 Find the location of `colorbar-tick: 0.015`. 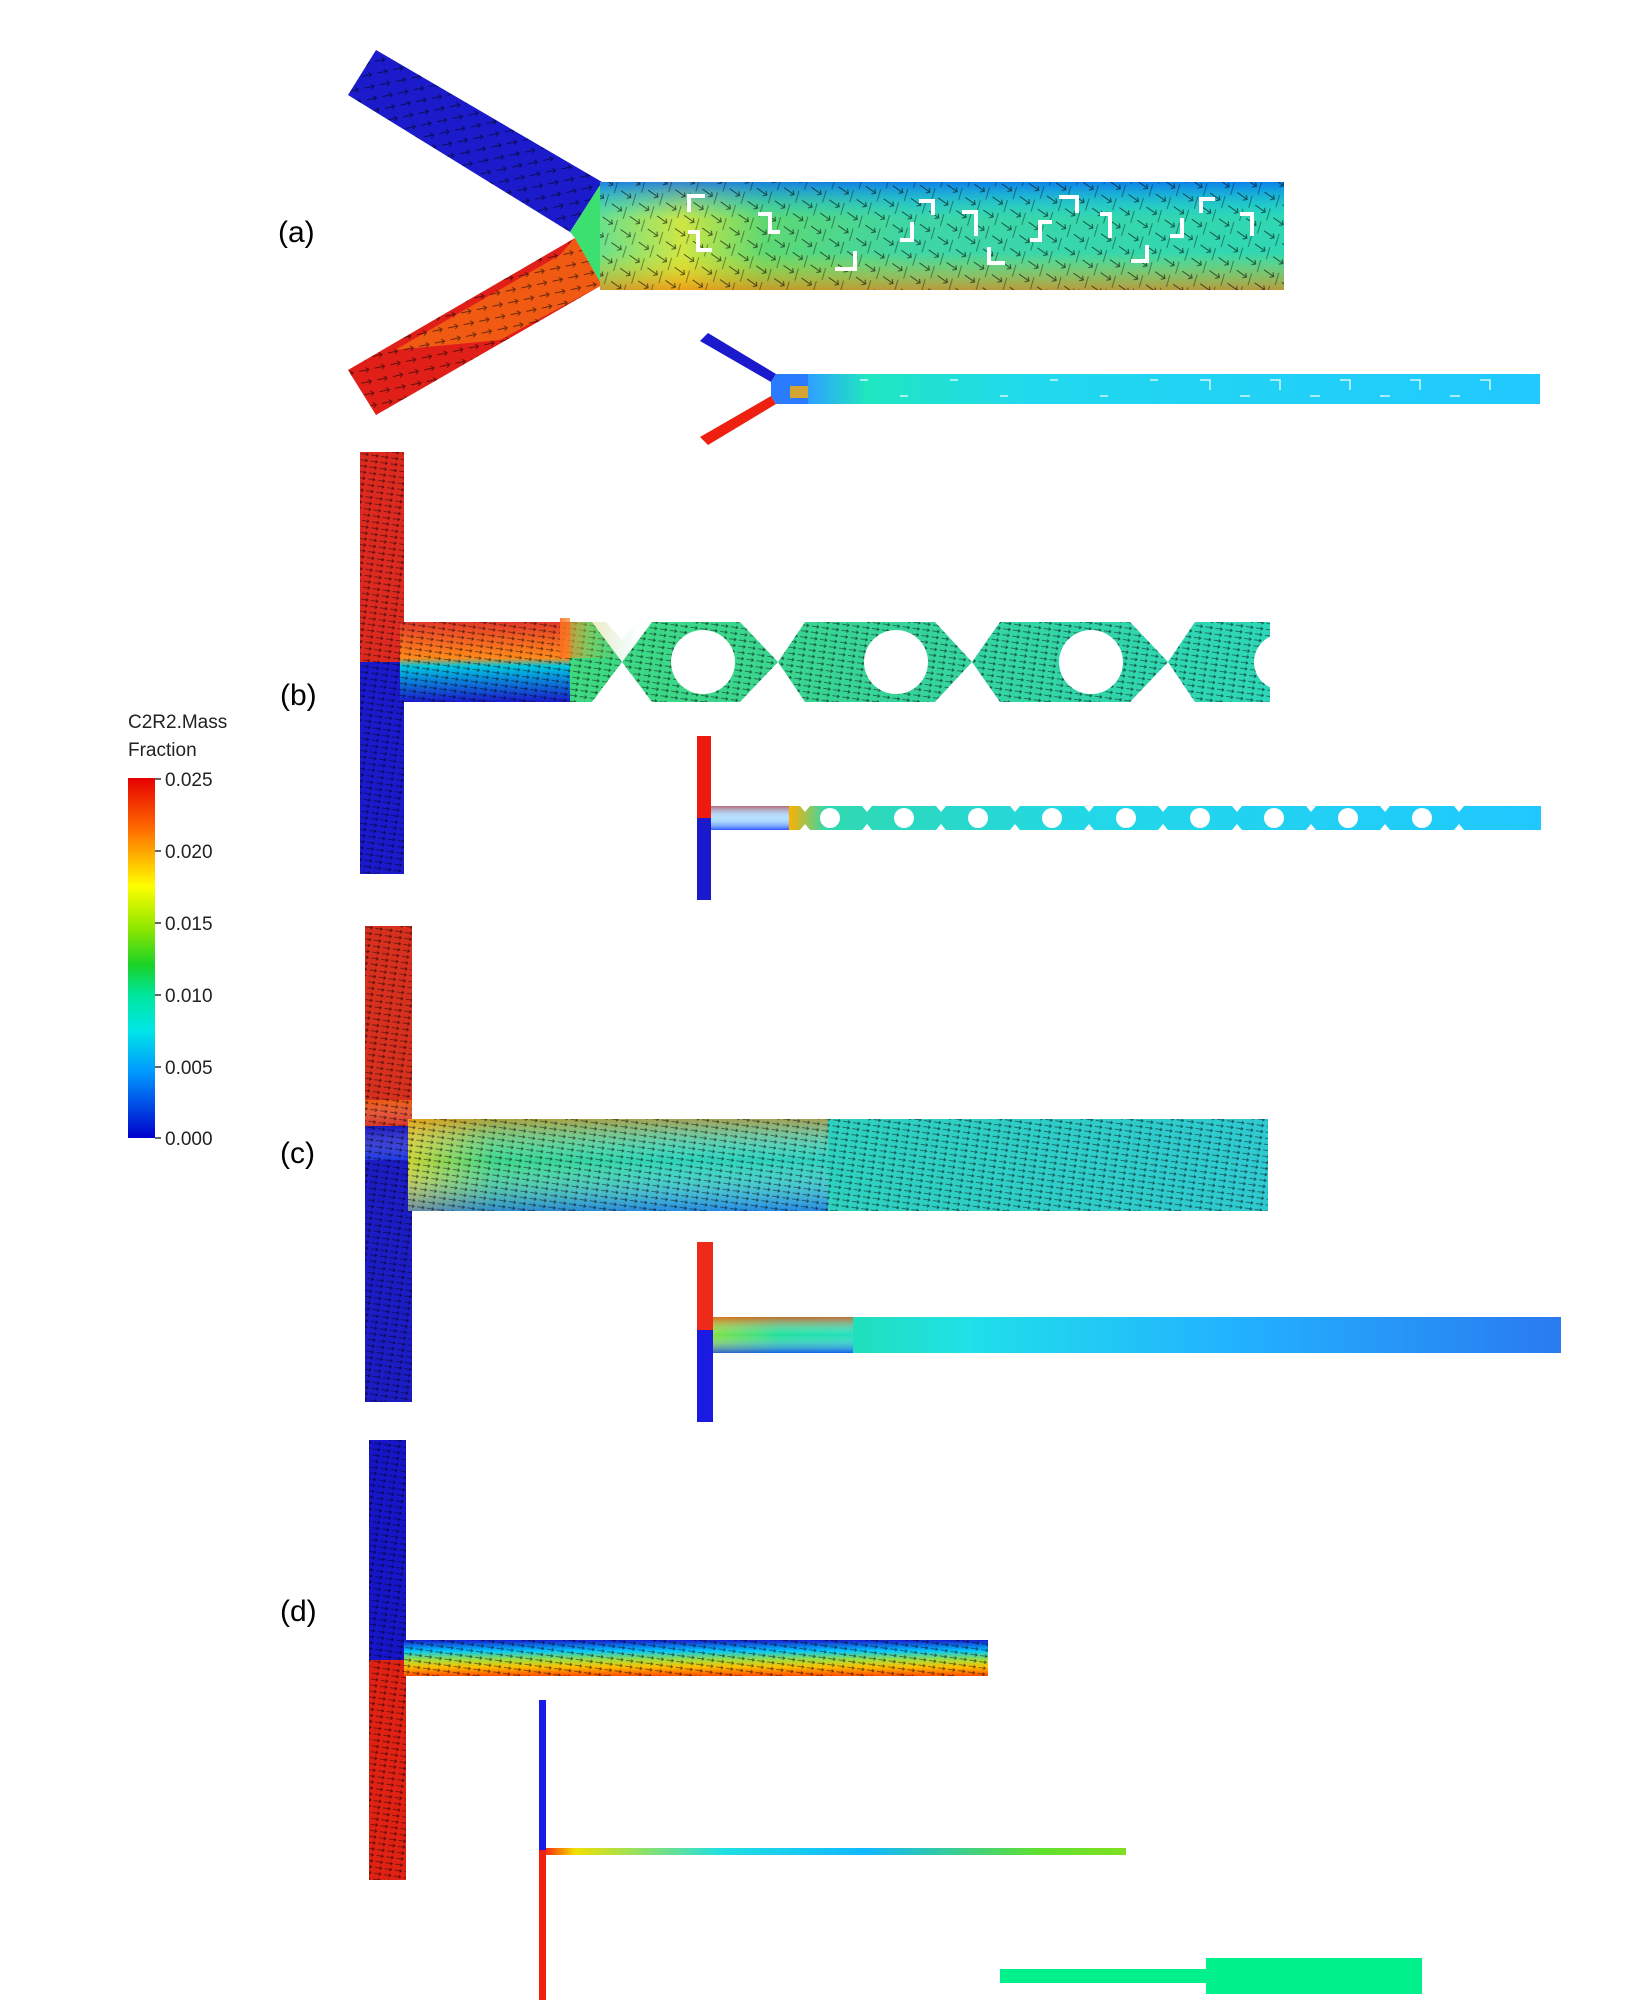

colorbar-tick: 0.015 is located at coordinates (189, 924).